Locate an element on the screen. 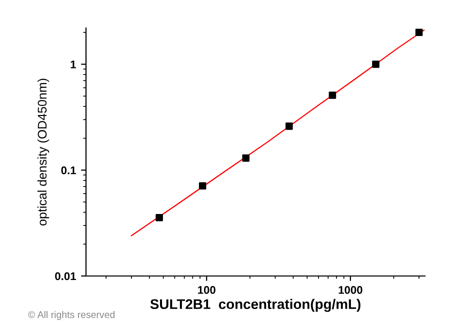  y-tick-label: 1 is located at coordinates (73, 64).